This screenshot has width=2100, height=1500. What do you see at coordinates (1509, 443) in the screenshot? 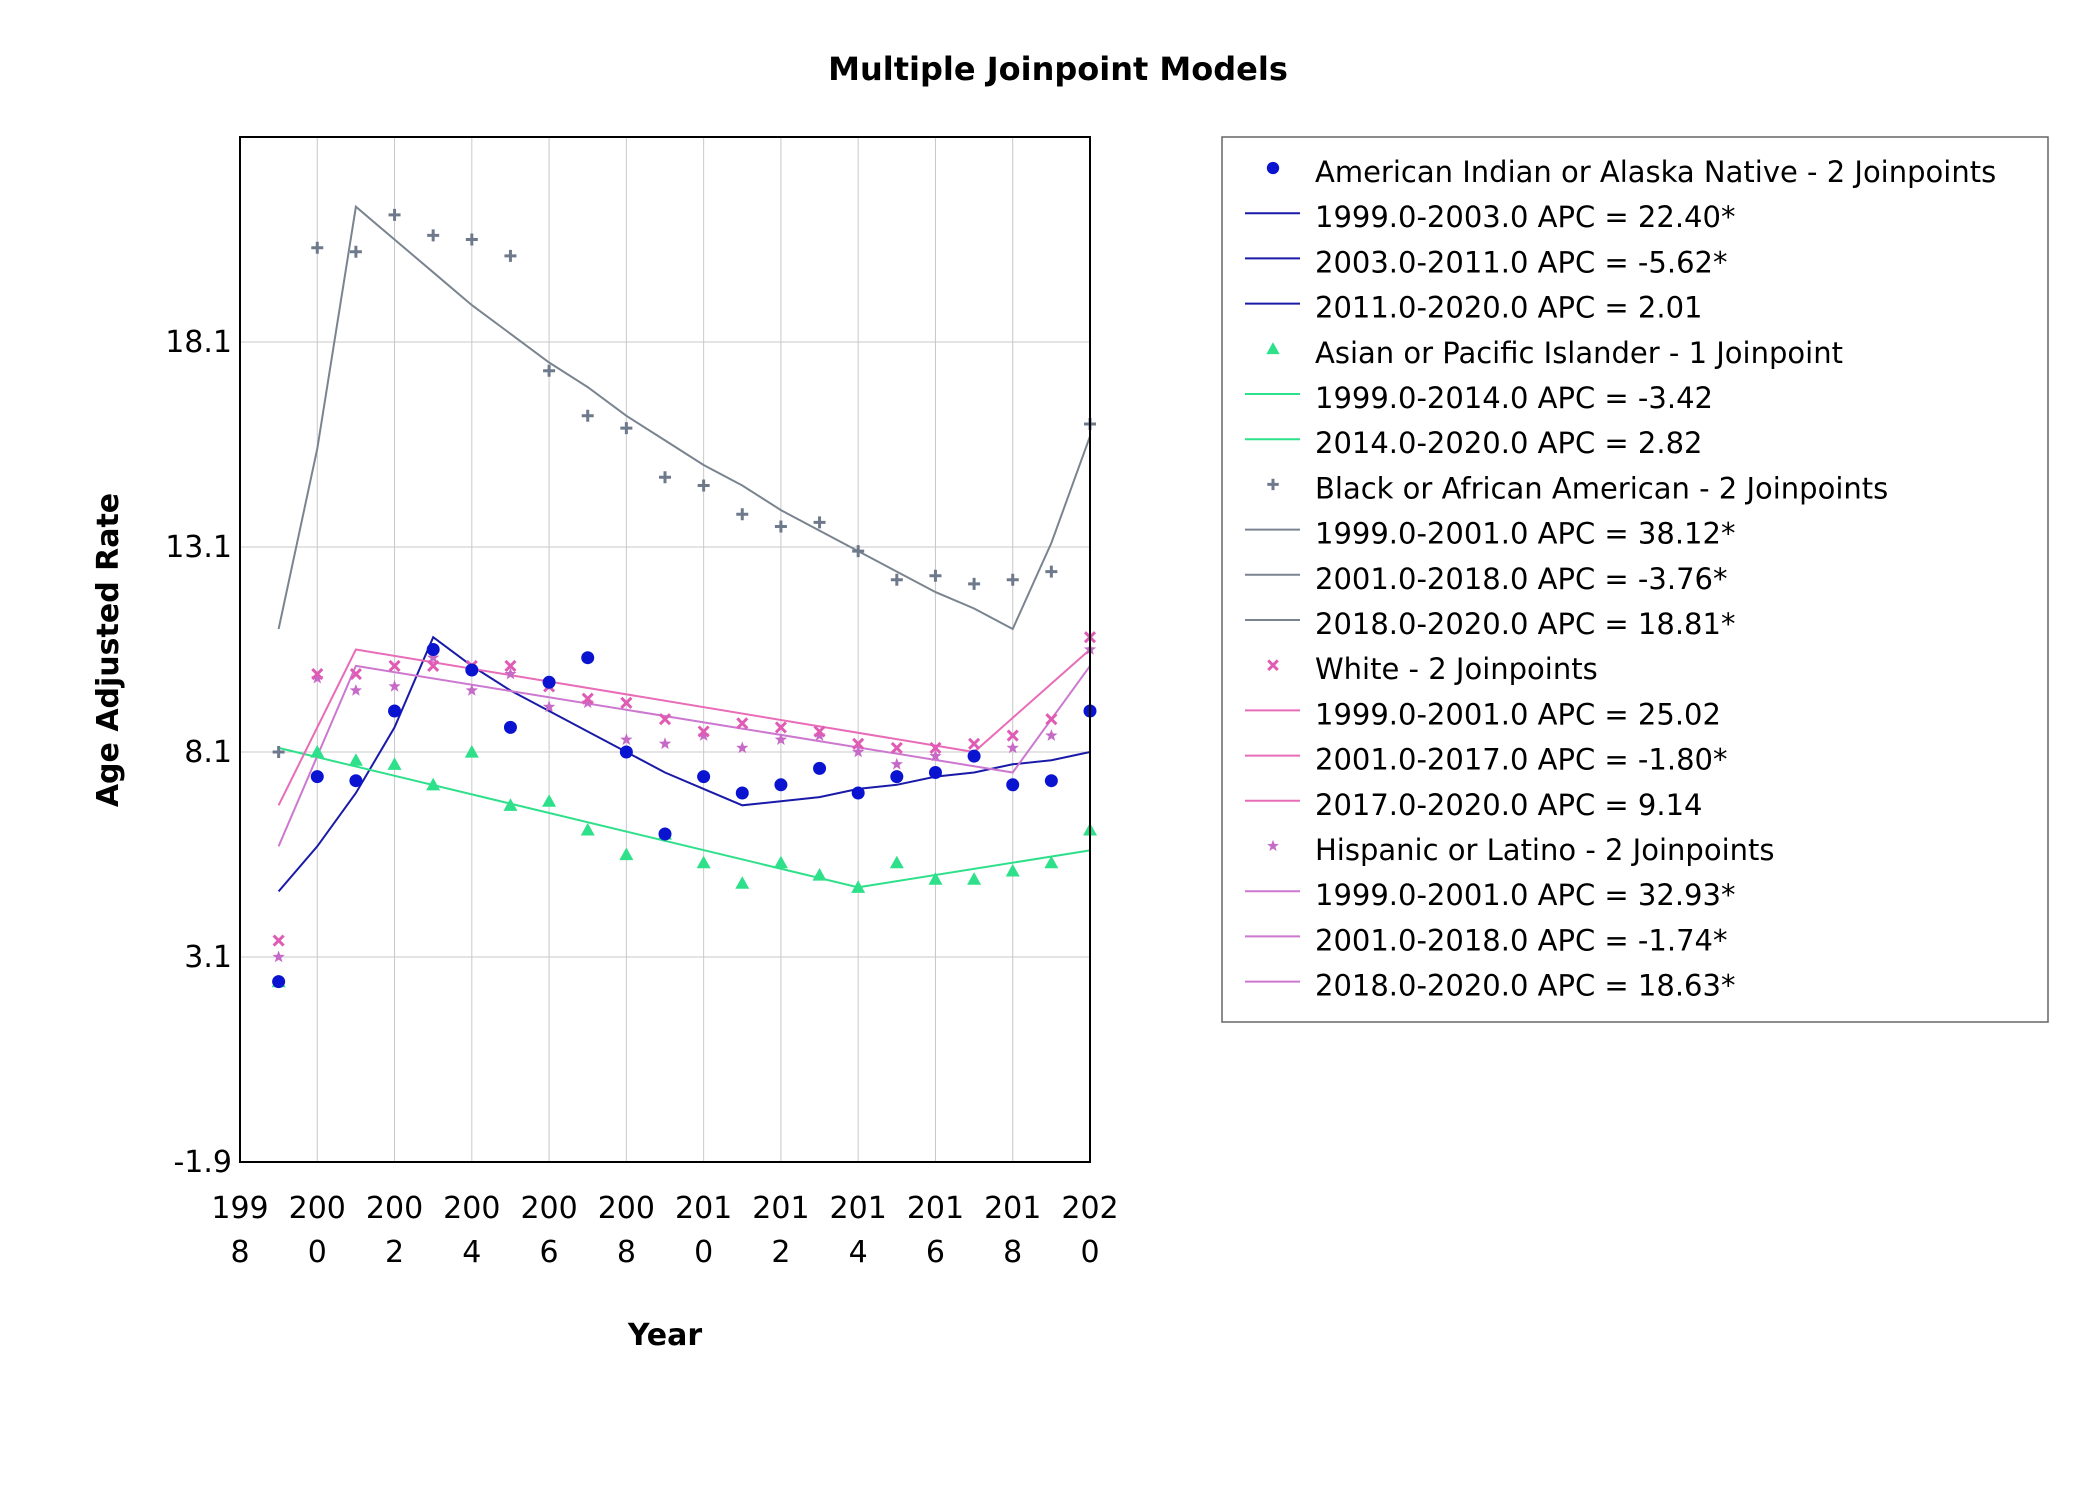
I see `legend-segment-label: 2014.0-2020.0 APC = 2.82` at bounding box center [1509, 443].